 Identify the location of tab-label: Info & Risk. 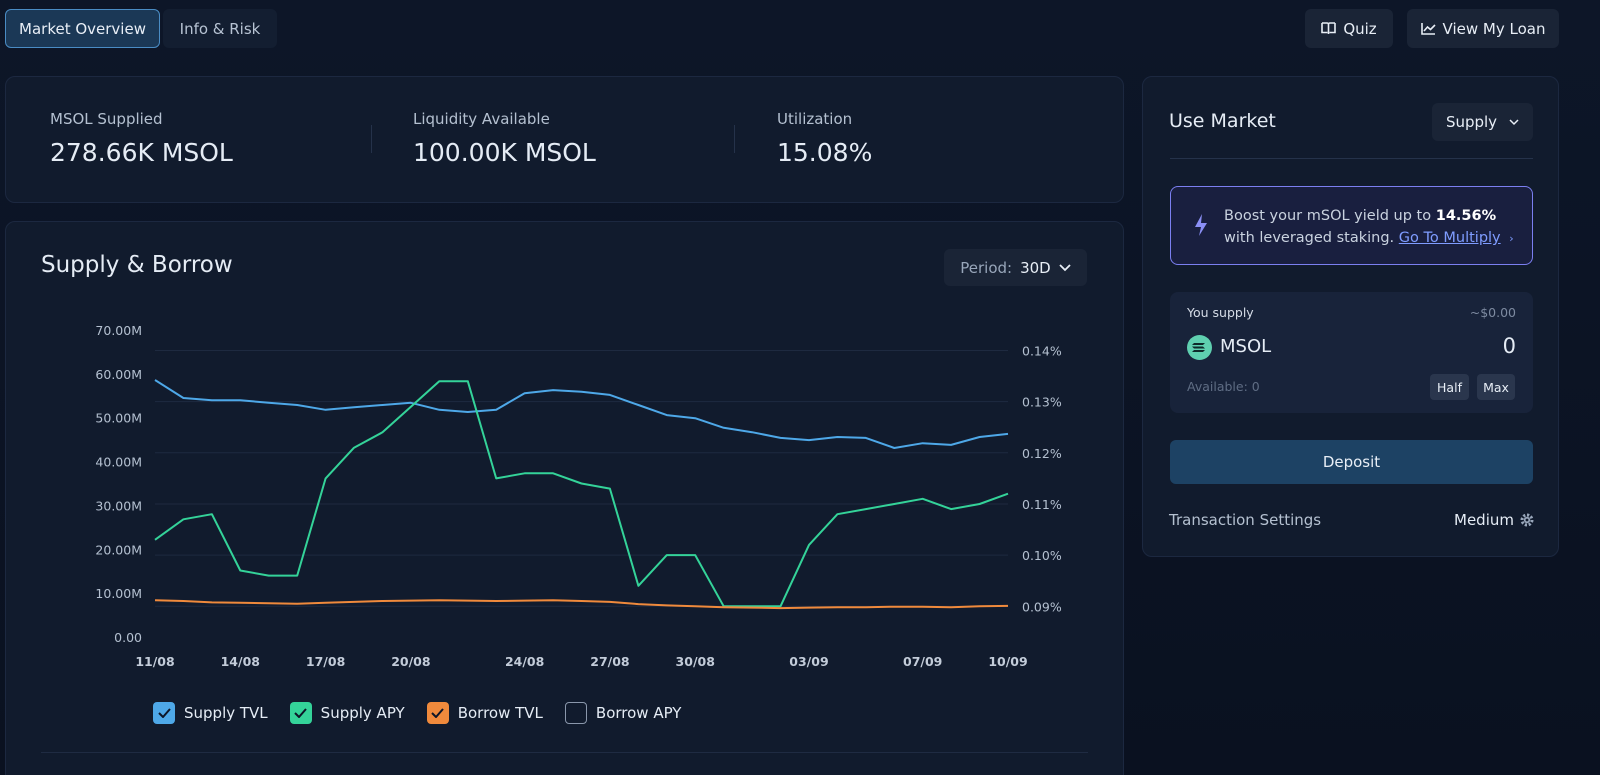
(220, 28).